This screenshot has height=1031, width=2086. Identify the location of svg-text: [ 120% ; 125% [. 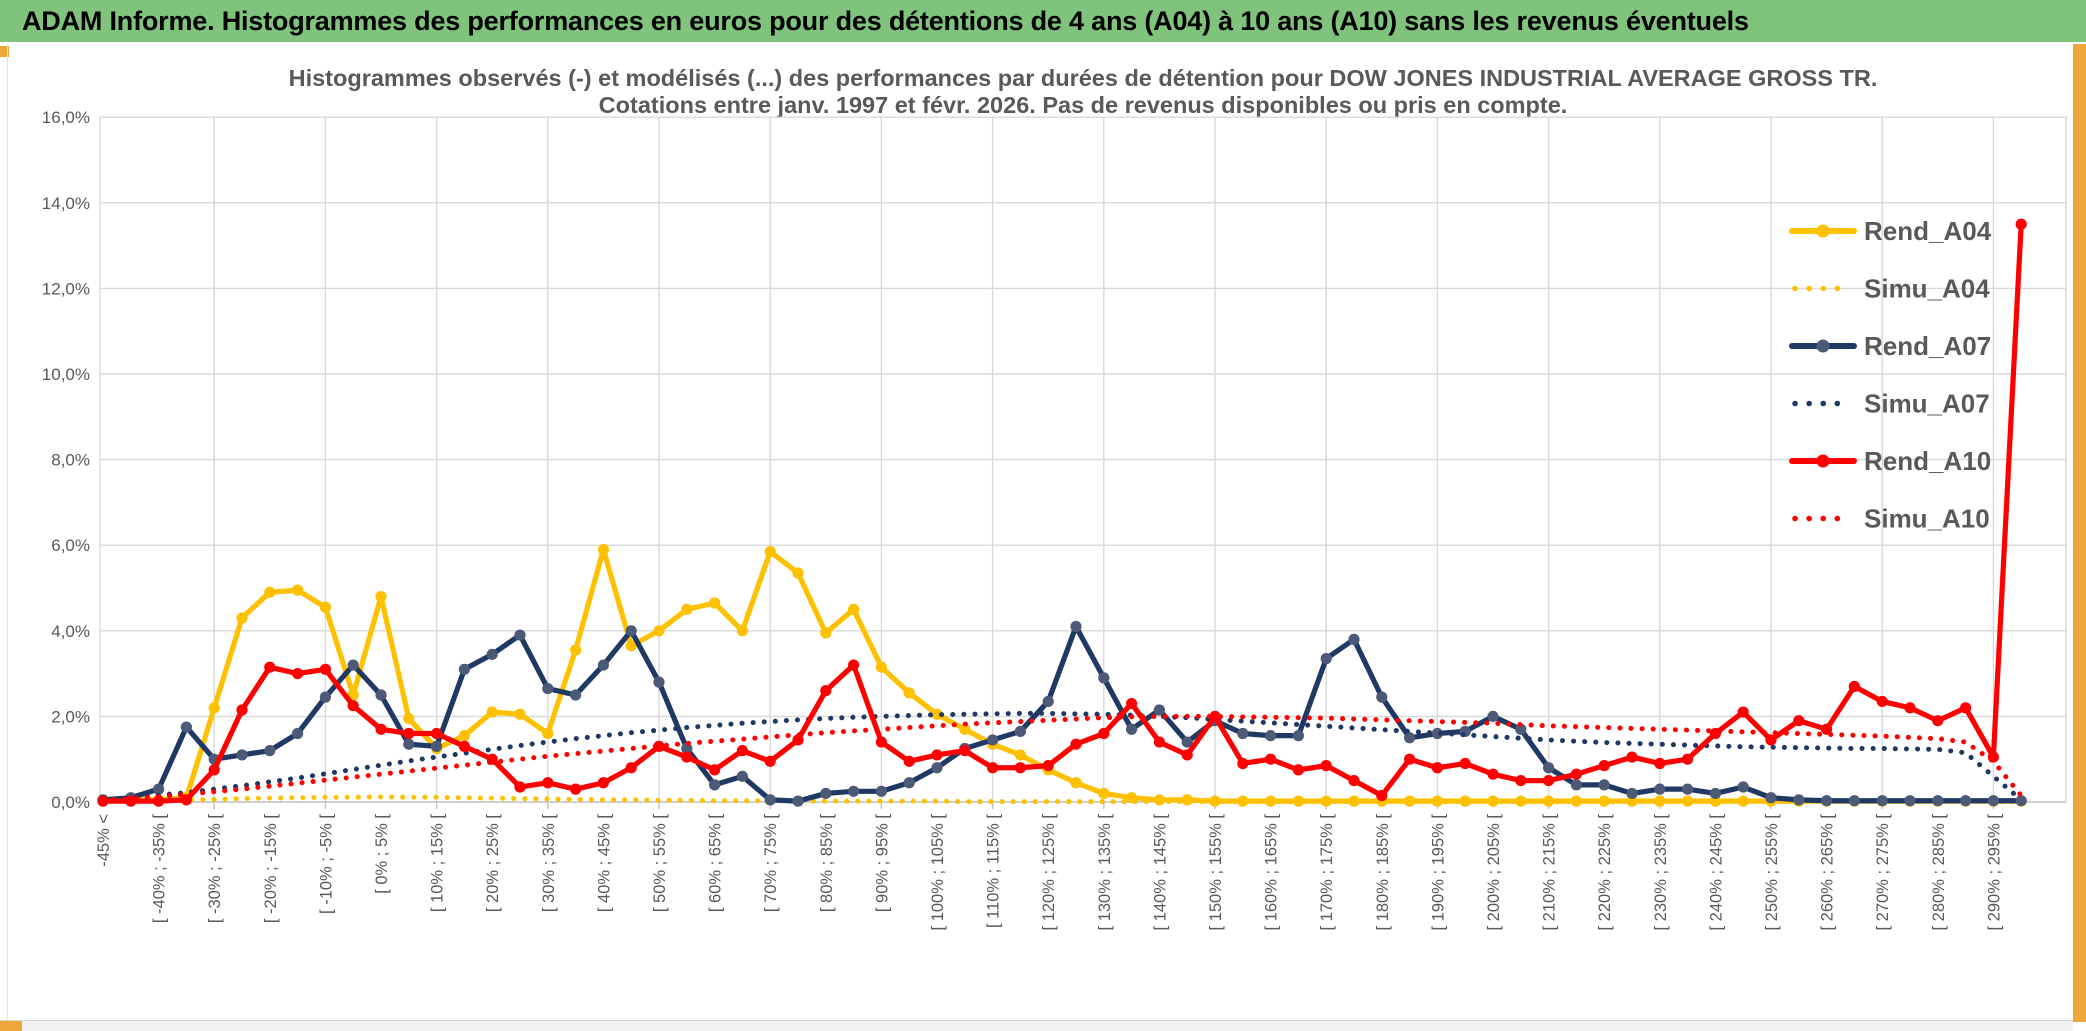
(1049, 872).